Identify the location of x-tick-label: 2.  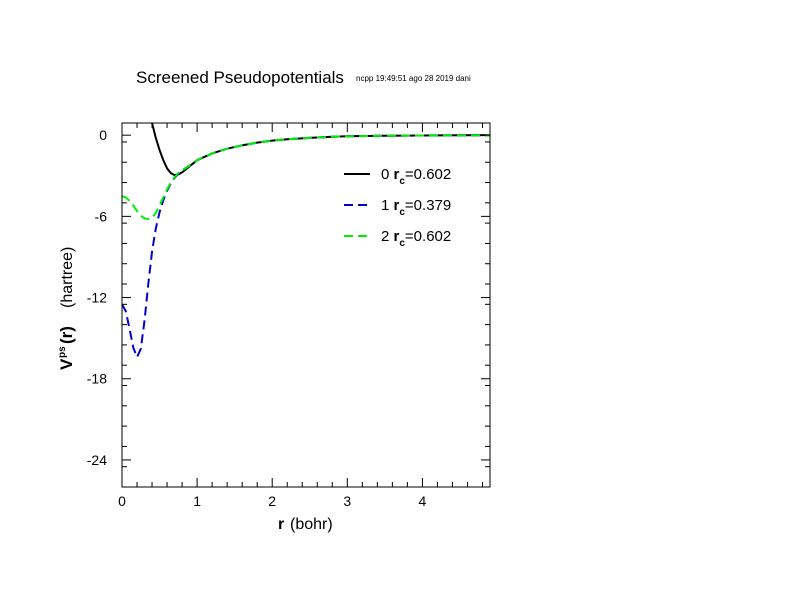
(272, 501).